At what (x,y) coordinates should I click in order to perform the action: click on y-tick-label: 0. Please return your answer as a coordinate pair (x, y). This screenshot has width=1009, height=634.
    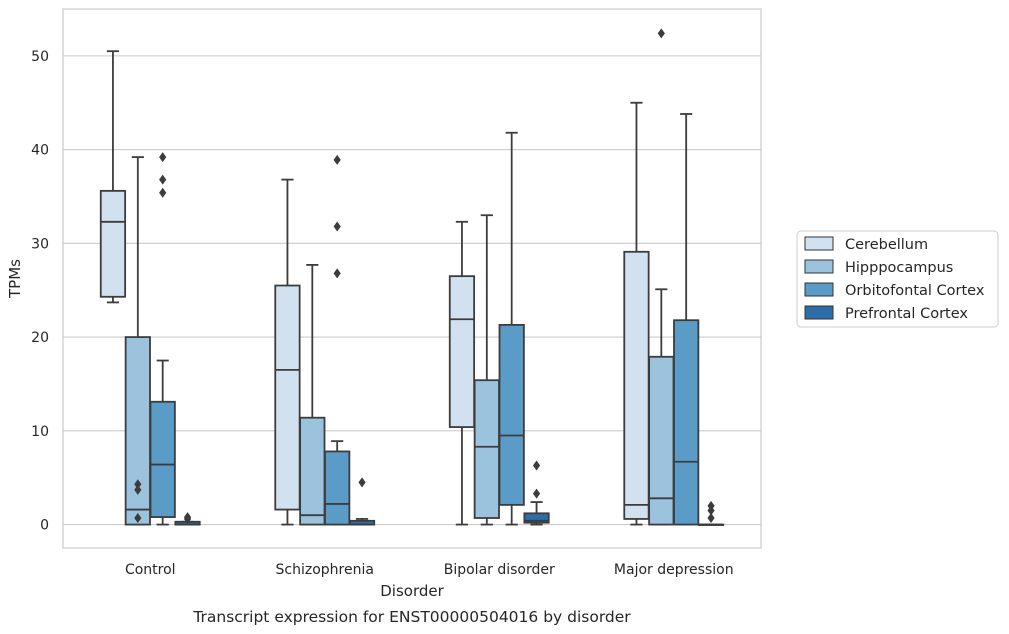
    Looking at the image, I should click on (44, 526).